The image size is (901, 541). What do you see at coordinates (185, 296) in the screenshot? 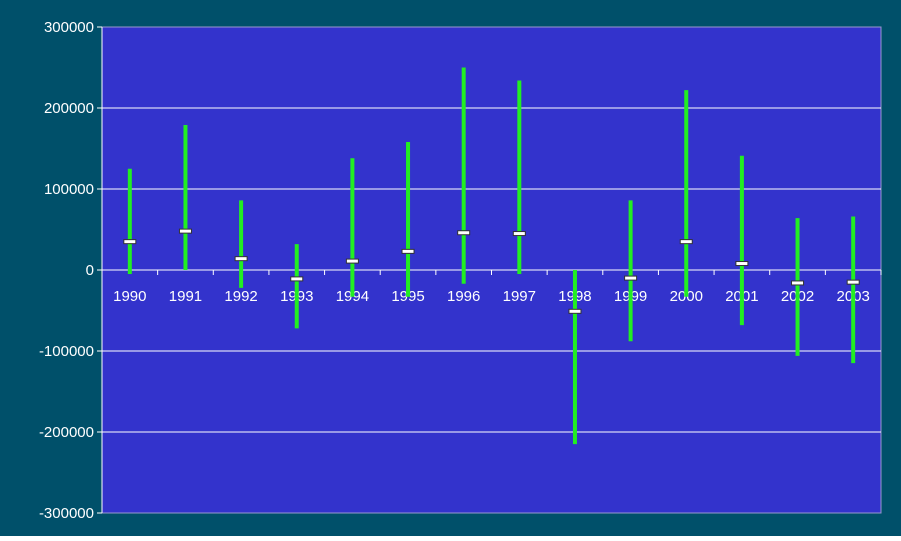
I see `x-tick-label: 1991` at bounding box center [185, 296].